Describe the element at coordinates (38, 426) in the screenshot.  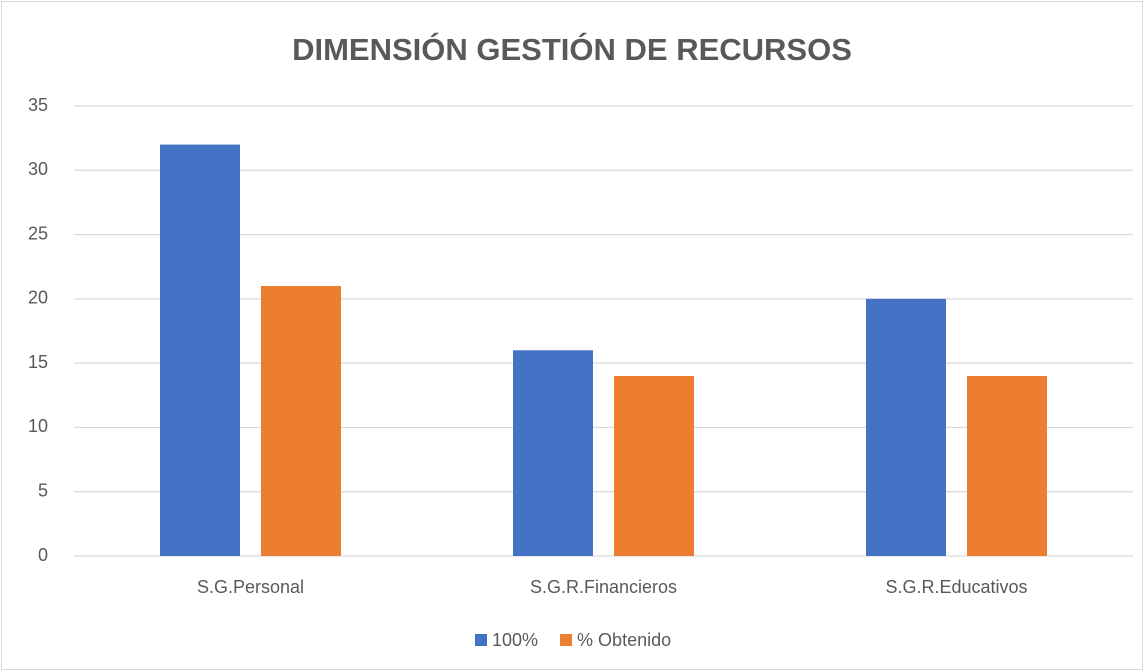
I see `y-tick-label: 10` at that location.